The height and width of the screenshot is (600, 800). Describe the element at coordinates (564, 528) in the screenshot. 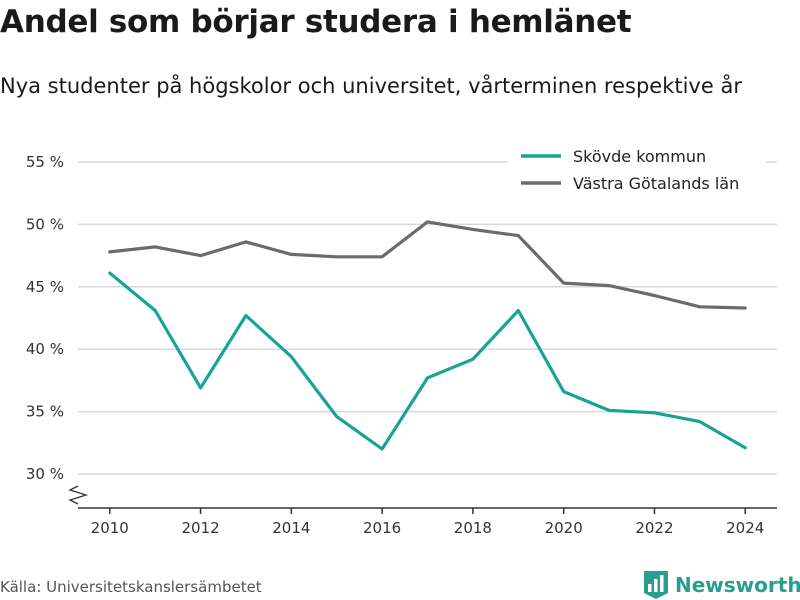

I see `x-tick-label: 2020` at that location.